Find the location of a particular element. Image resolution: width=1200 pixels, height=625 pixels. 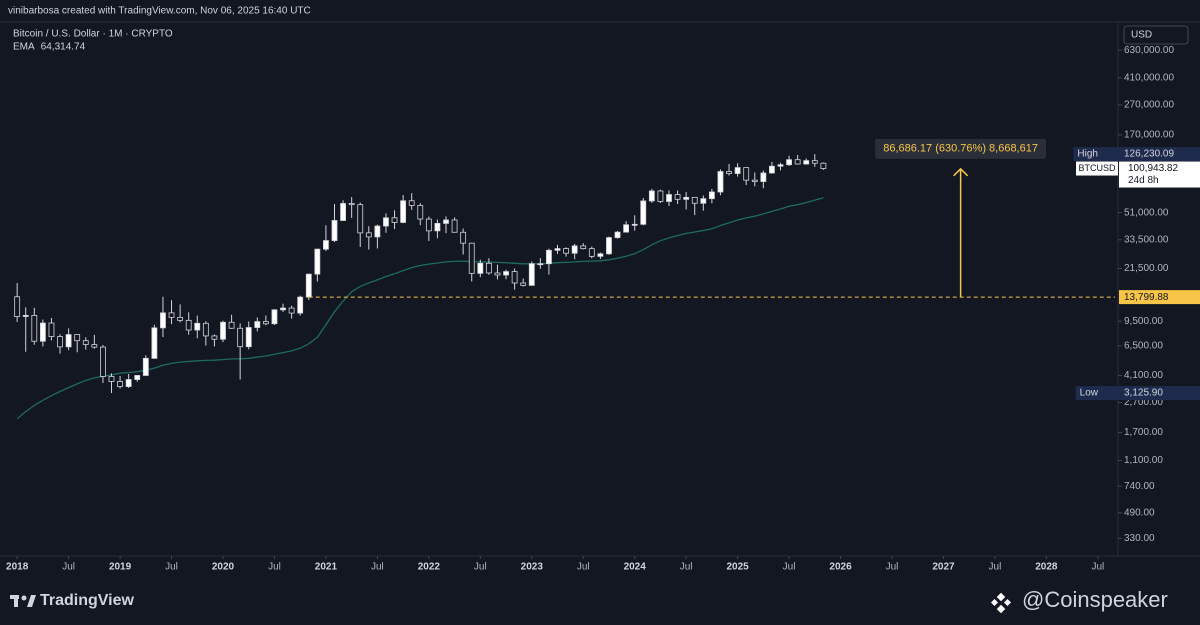

countdown: 24d 8h is located at coordinates (1143, 180).